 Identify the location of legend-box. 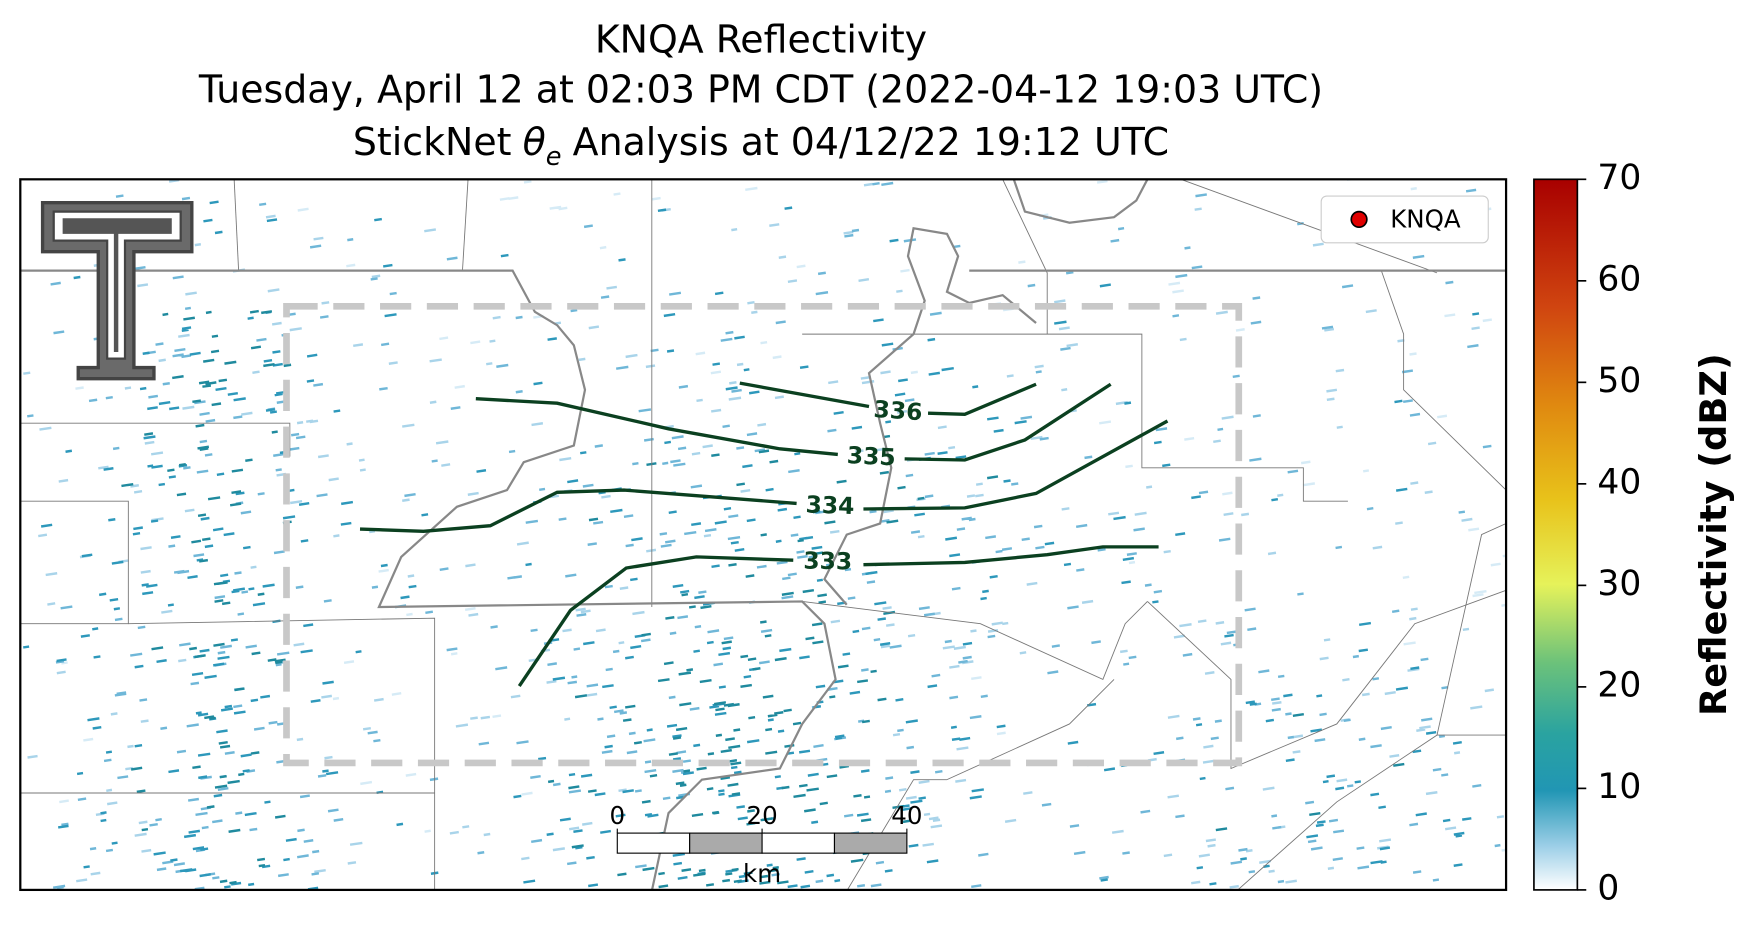
(1404, 219).